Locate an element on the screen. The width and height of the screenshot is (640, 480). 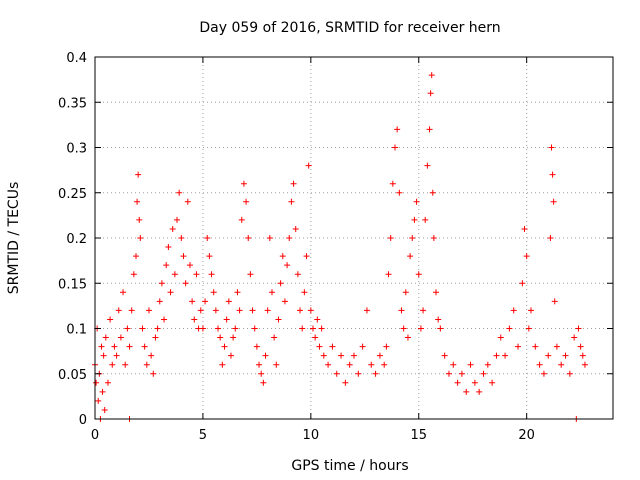
y-axis-label: SRMTID / TECUs is located at coordinates (14, 238).